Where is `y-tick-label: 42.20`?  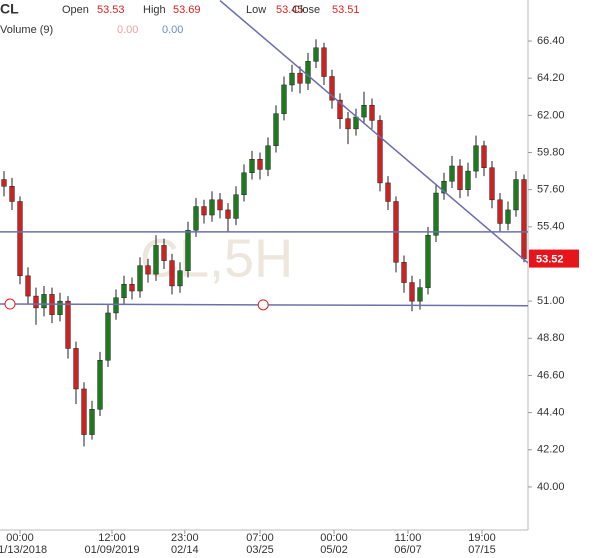
y-tick-label: 42.20 is located at coordinates (551, 450).